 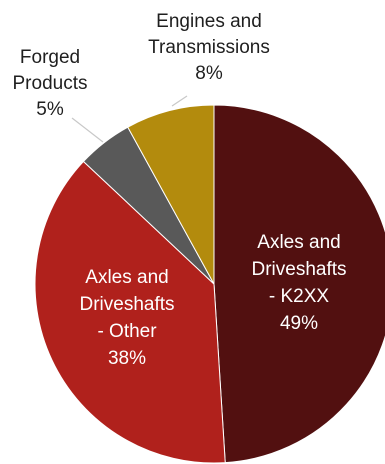 What do you see at coordinates (126, 318) in the screenshot?
I see `slice-label-axles-and-driveshafts-other: Axles and Driveshafts - Other 38%` at bounding box center [126, 318].